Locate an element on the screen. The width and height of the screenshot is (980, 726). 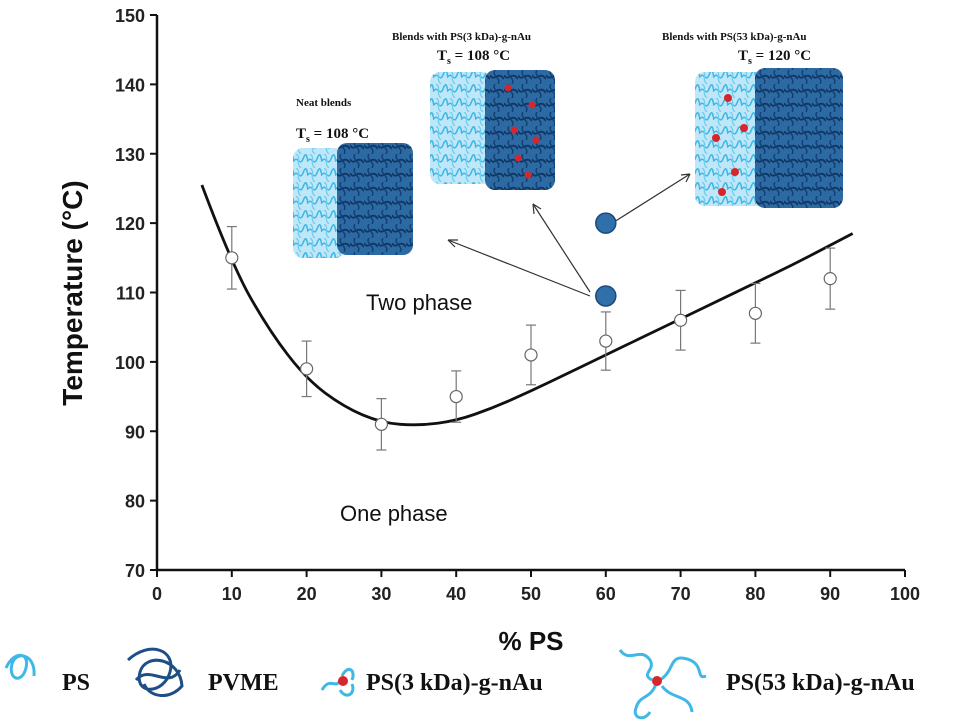
arrow-to-neat is located at coordinates (519, 268).